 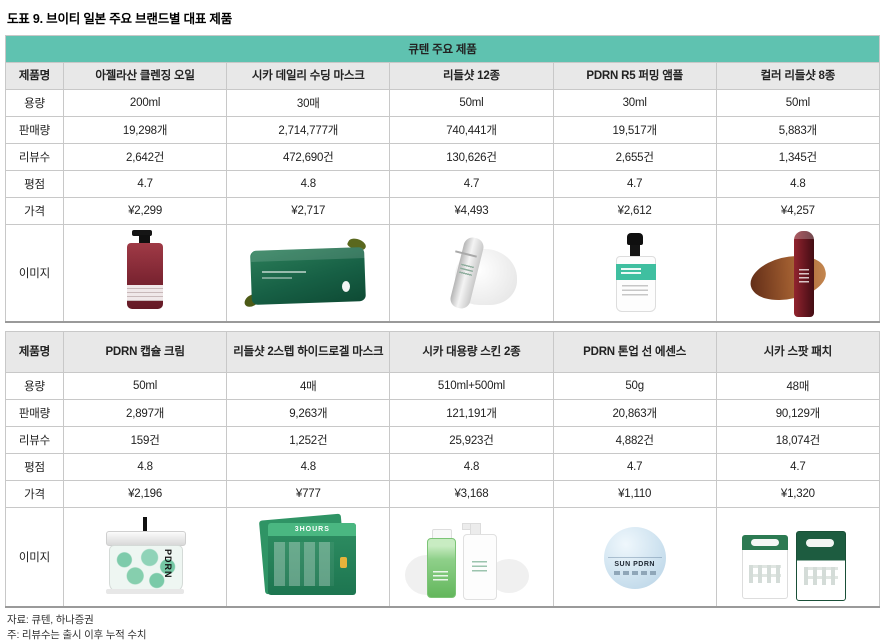 I want to click on product-name-header: 리들샷 2스텝 하이드로겔 마스크, so click(x=308, y=352).